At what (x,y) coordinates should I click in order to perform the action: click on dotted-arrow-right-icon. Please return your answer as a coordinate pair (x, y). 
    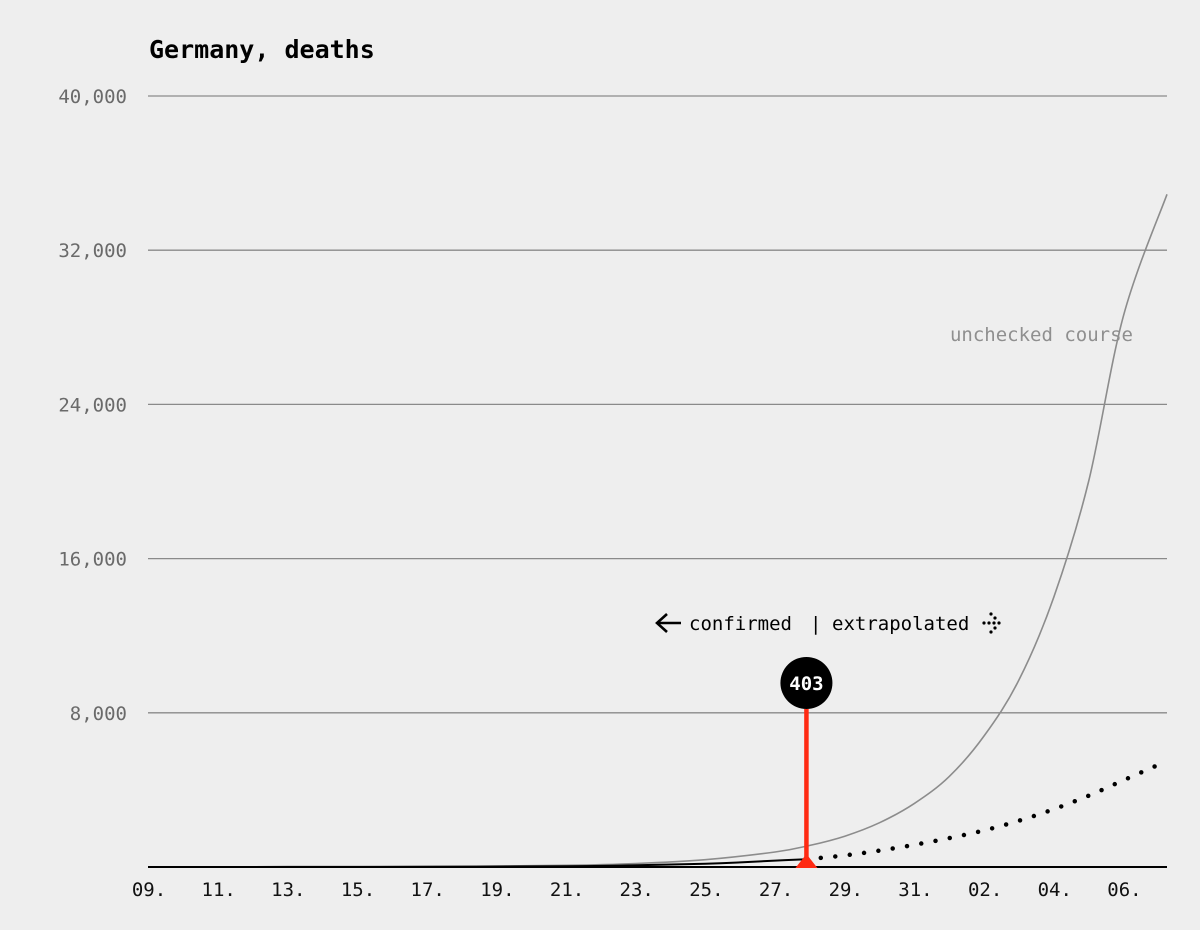
    Looking at the image, I should click on (991, 623).